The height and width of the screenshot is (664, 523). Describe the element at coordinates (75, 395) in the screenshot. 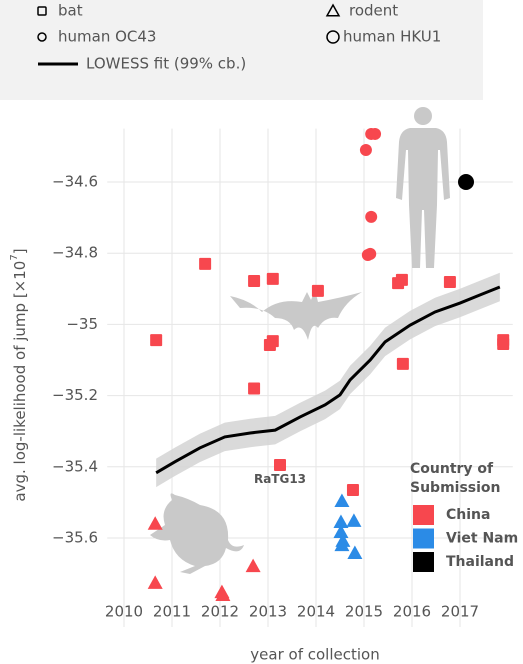

I see `y-tick-label: −35.2` at that location.